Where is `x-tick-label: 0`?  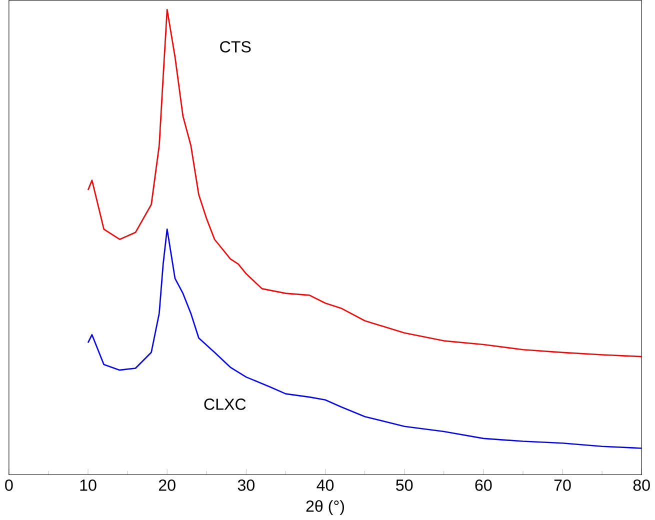 x-tick-label: 0 is located at coordinates (9, 486).